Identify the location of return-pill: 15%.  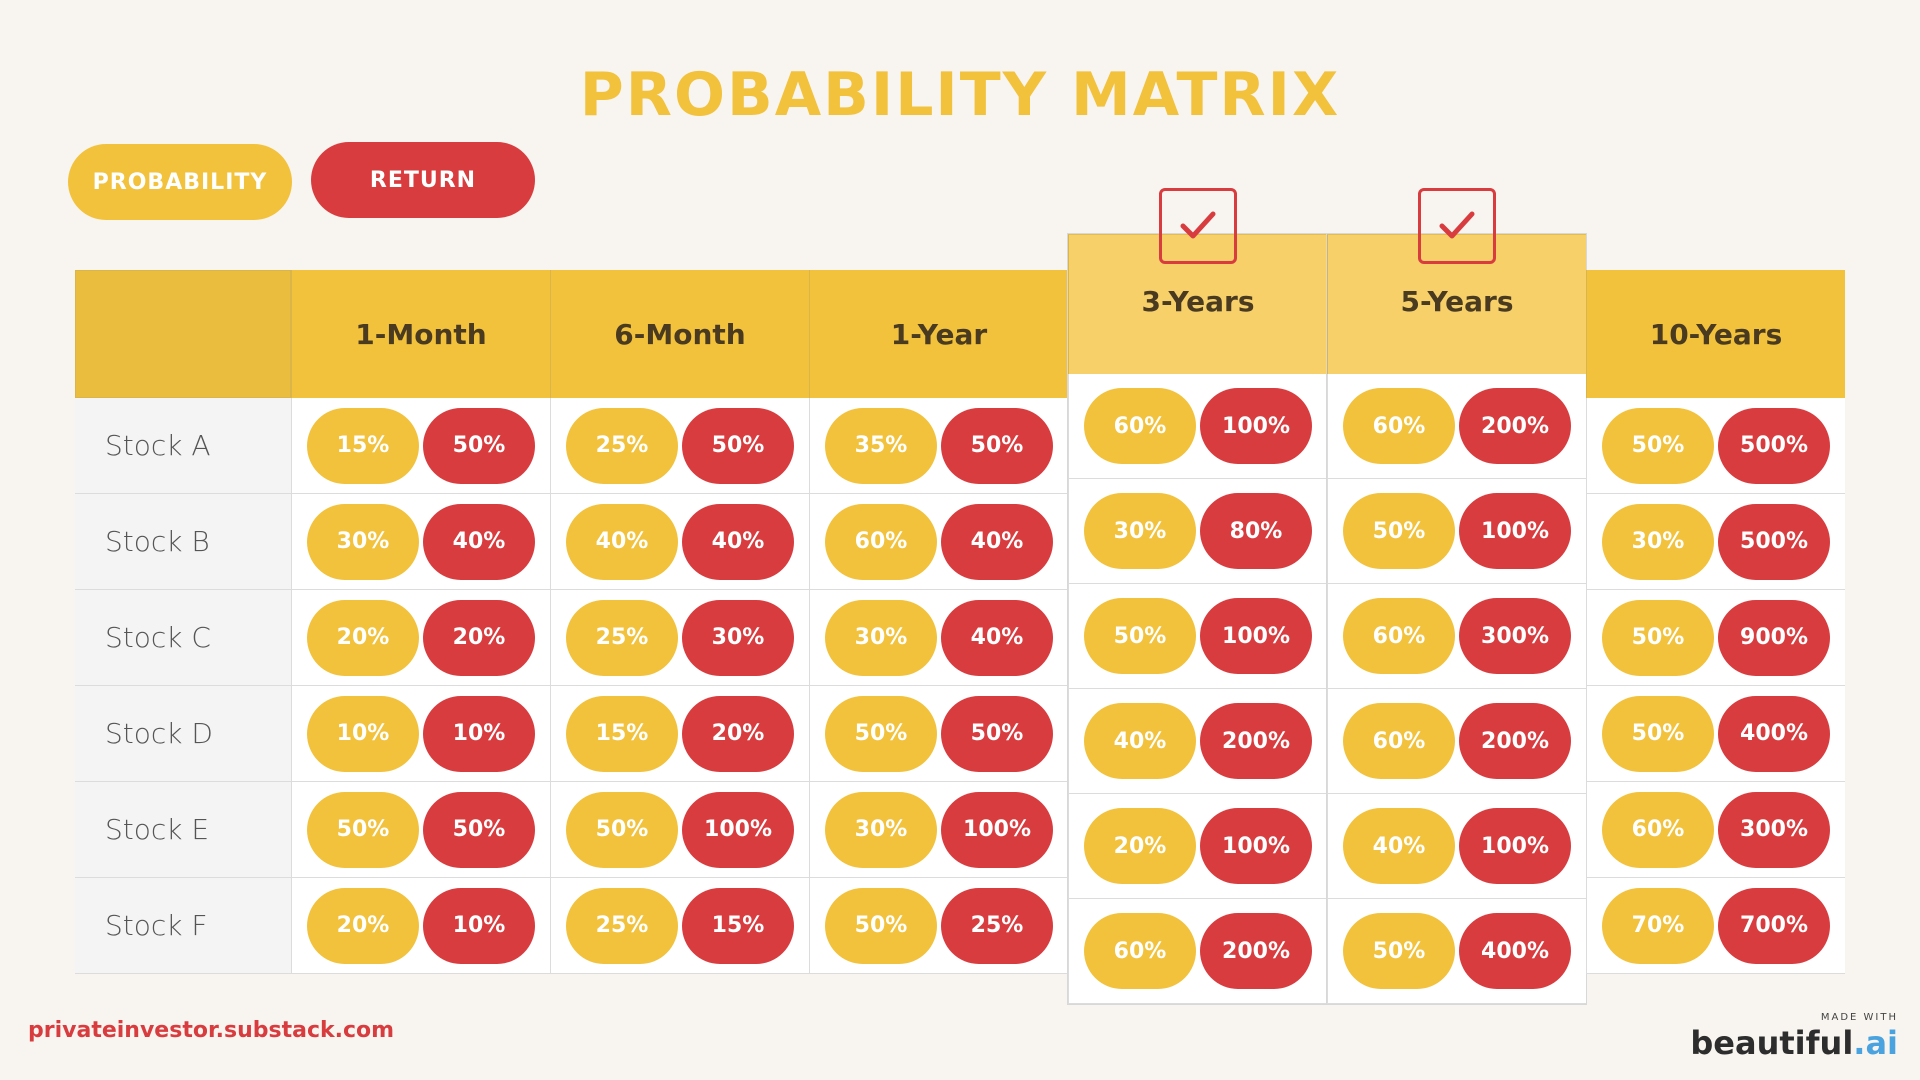
(738, 925).